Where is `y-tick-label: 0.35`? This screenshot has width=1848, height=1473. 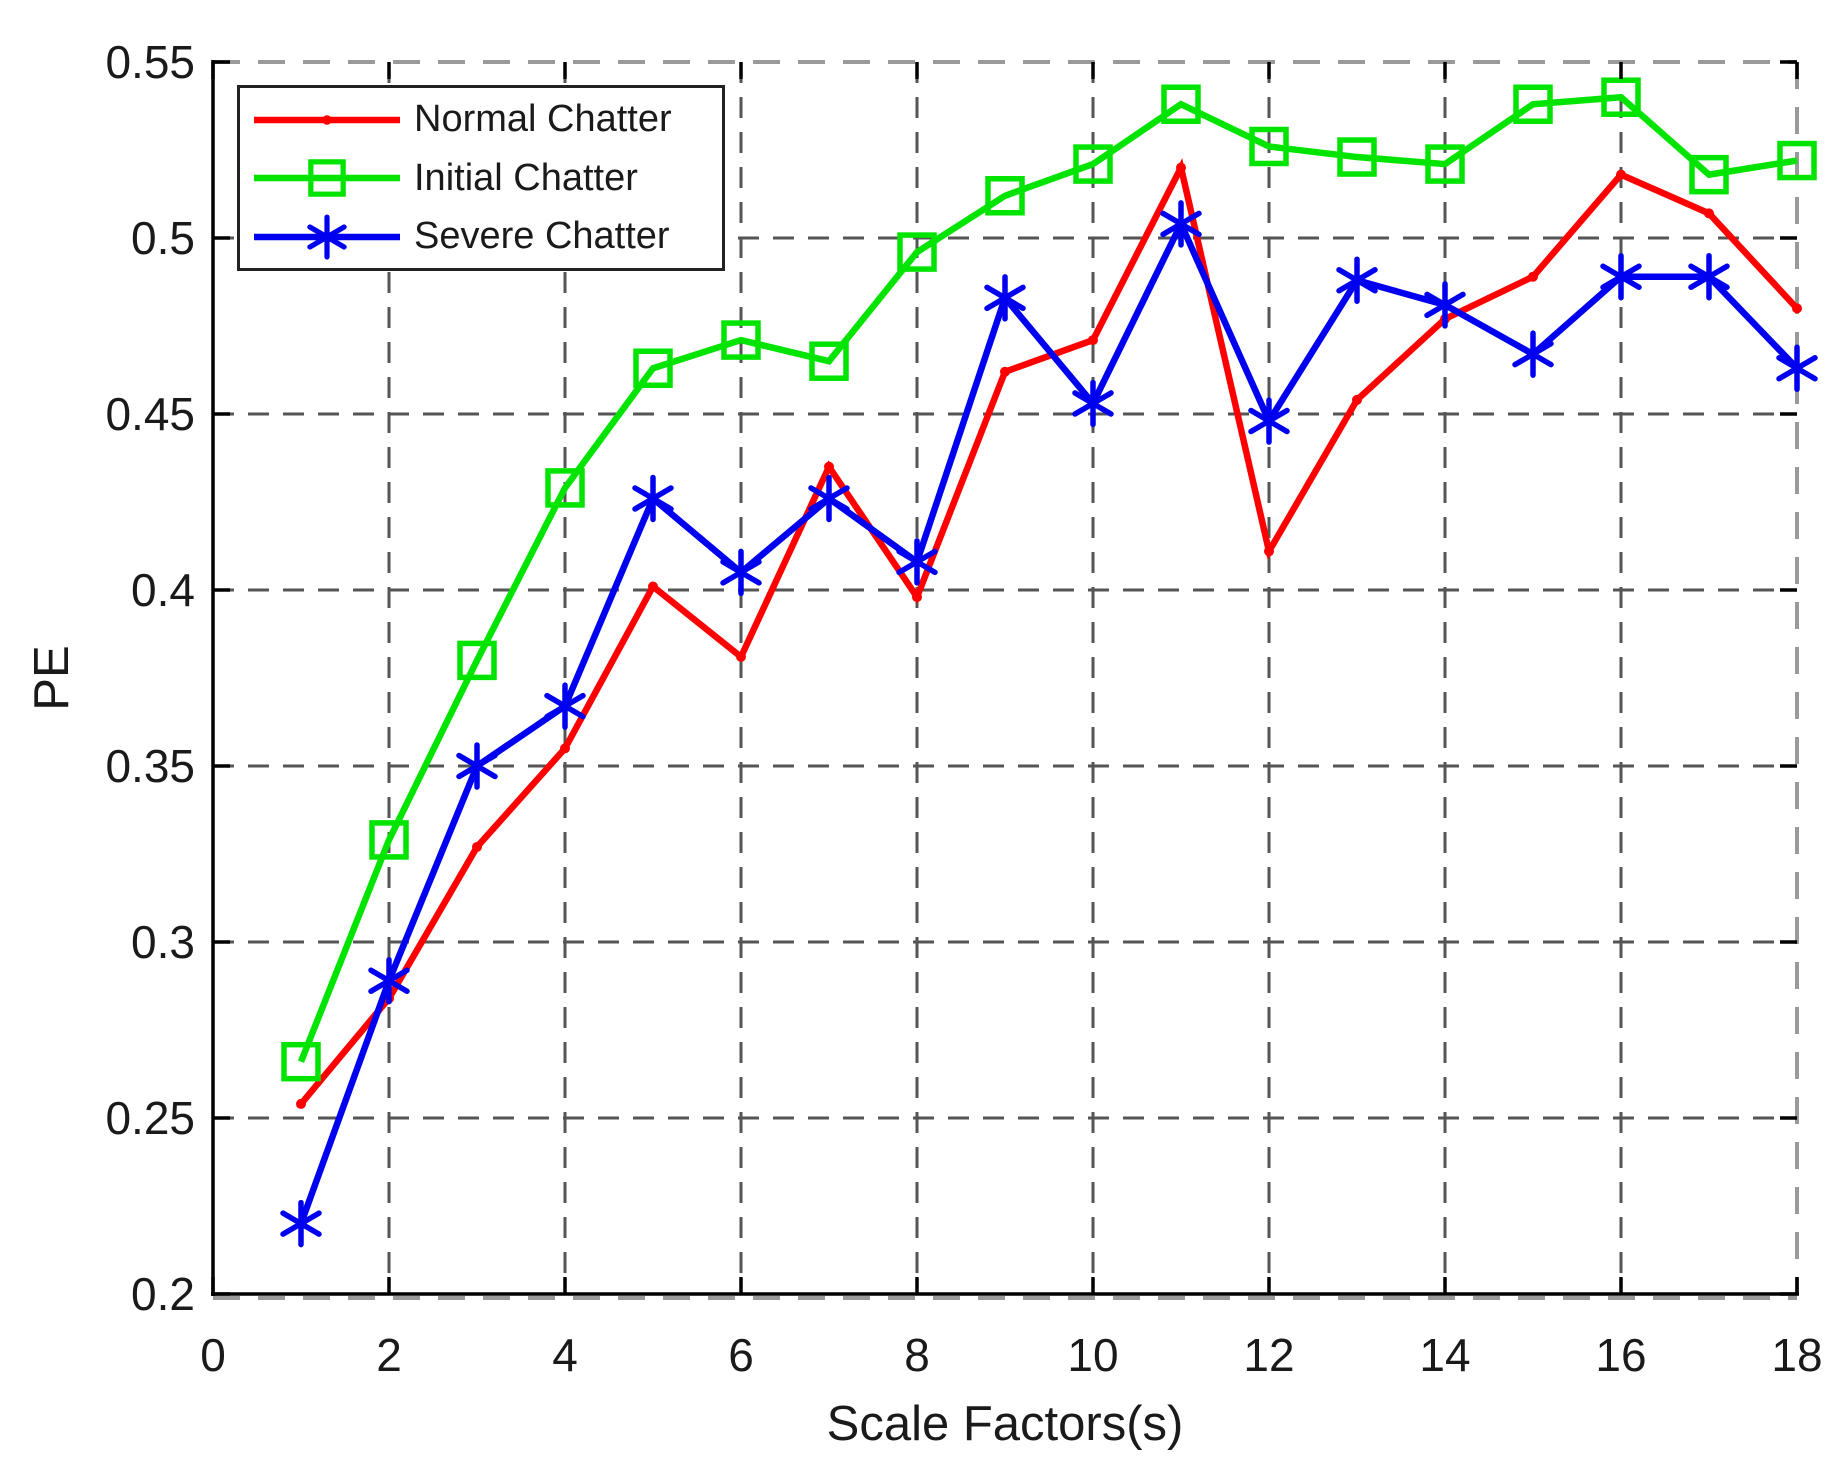
y-tick-label: 0.35 is located at coordinates (150, 766).